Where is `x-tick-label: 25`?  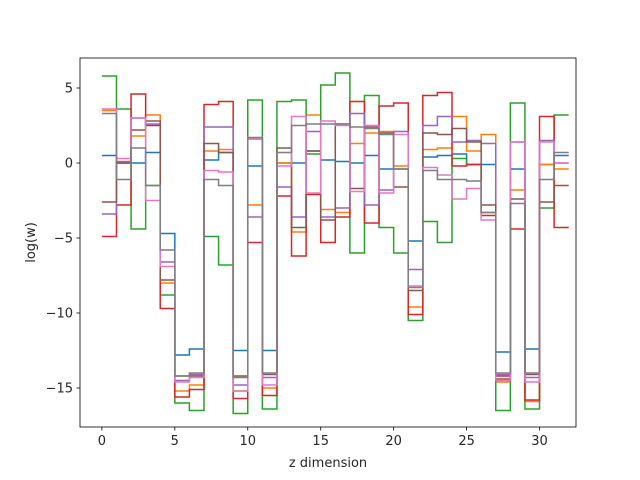
x-tick-label: 25 is located at coordinates (466, 441).